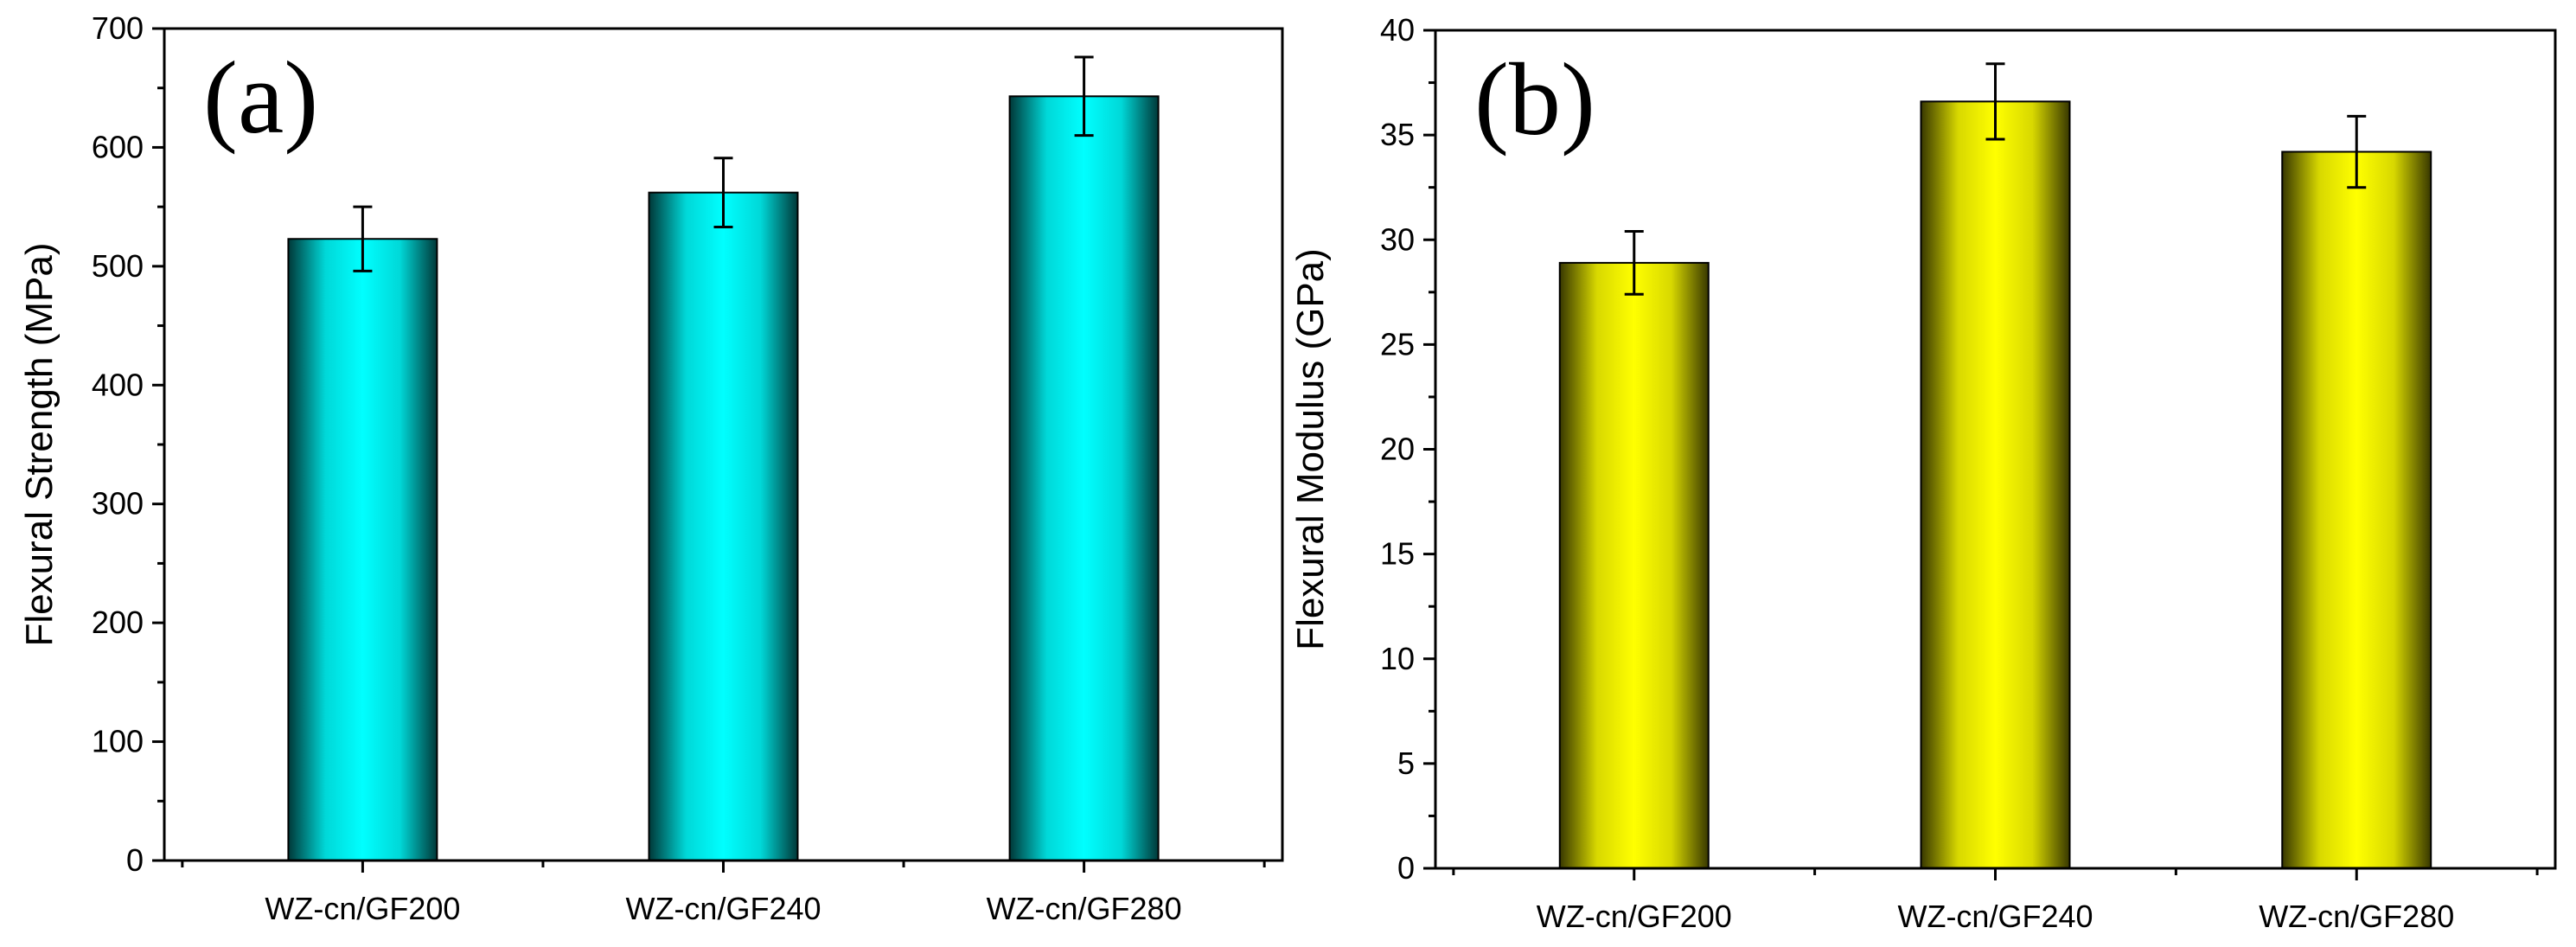 The image size is (2576, 947). I want to click on x-tick-label-a-1: WZ-cn/GF240, so click(723, 908).